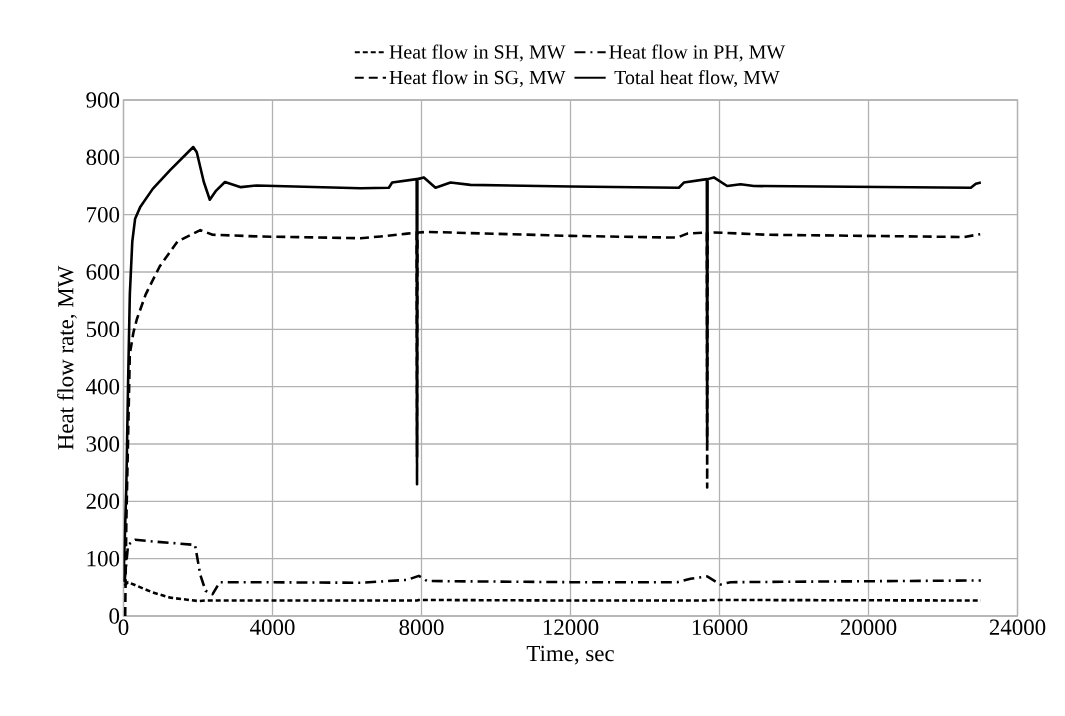 The height and width of the screenshot is (716, 1065). Describe the element at coordinates (103, 157) in the screenshot. I see `y-tick-label: 800` at that location.